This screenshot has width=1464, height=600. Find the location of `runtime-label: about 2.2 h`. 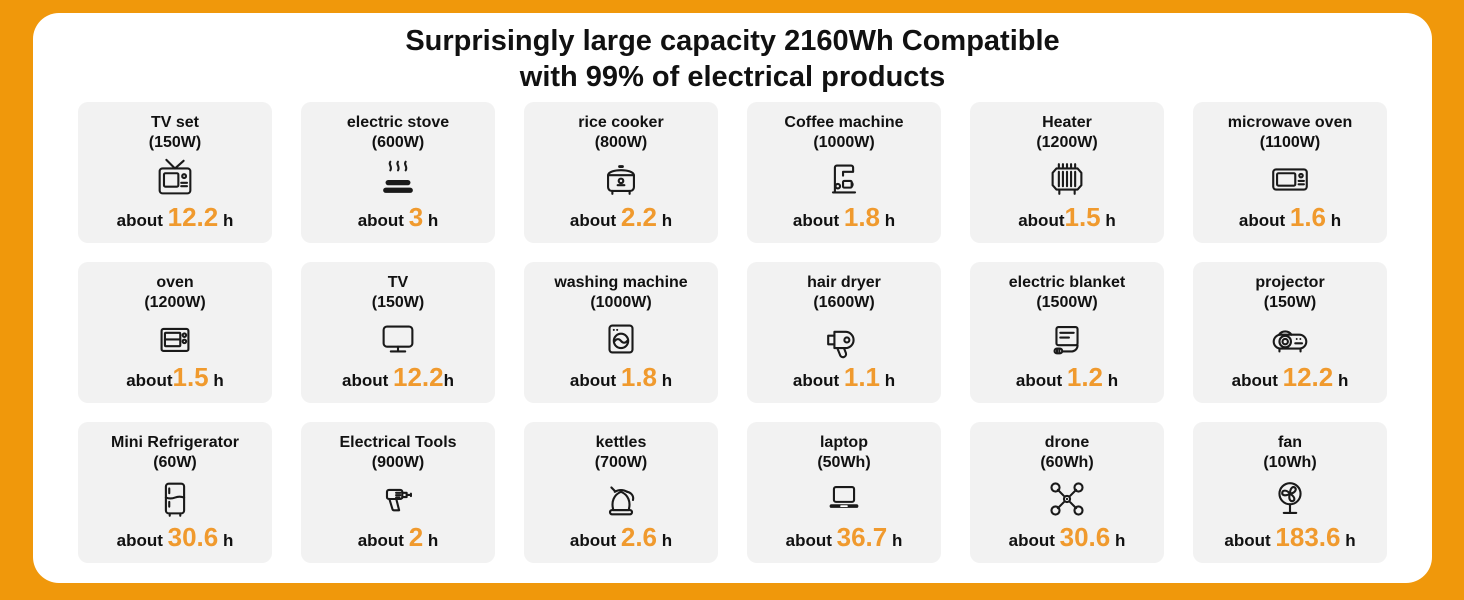

runtime-label: about 2.2 h is located at coordinates (621, 217).